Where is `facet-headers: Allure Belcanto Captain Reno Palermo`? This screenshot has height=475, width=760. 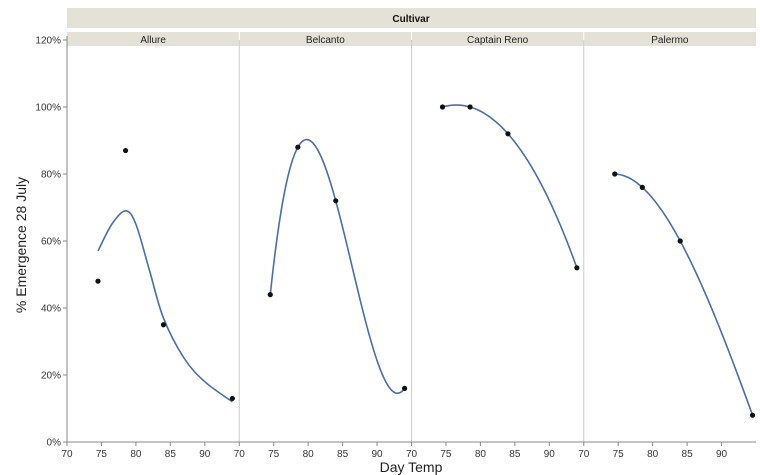 facet-headers: Allure Belcanto Captain Reno Palermo is located at coordinates (411, 39).